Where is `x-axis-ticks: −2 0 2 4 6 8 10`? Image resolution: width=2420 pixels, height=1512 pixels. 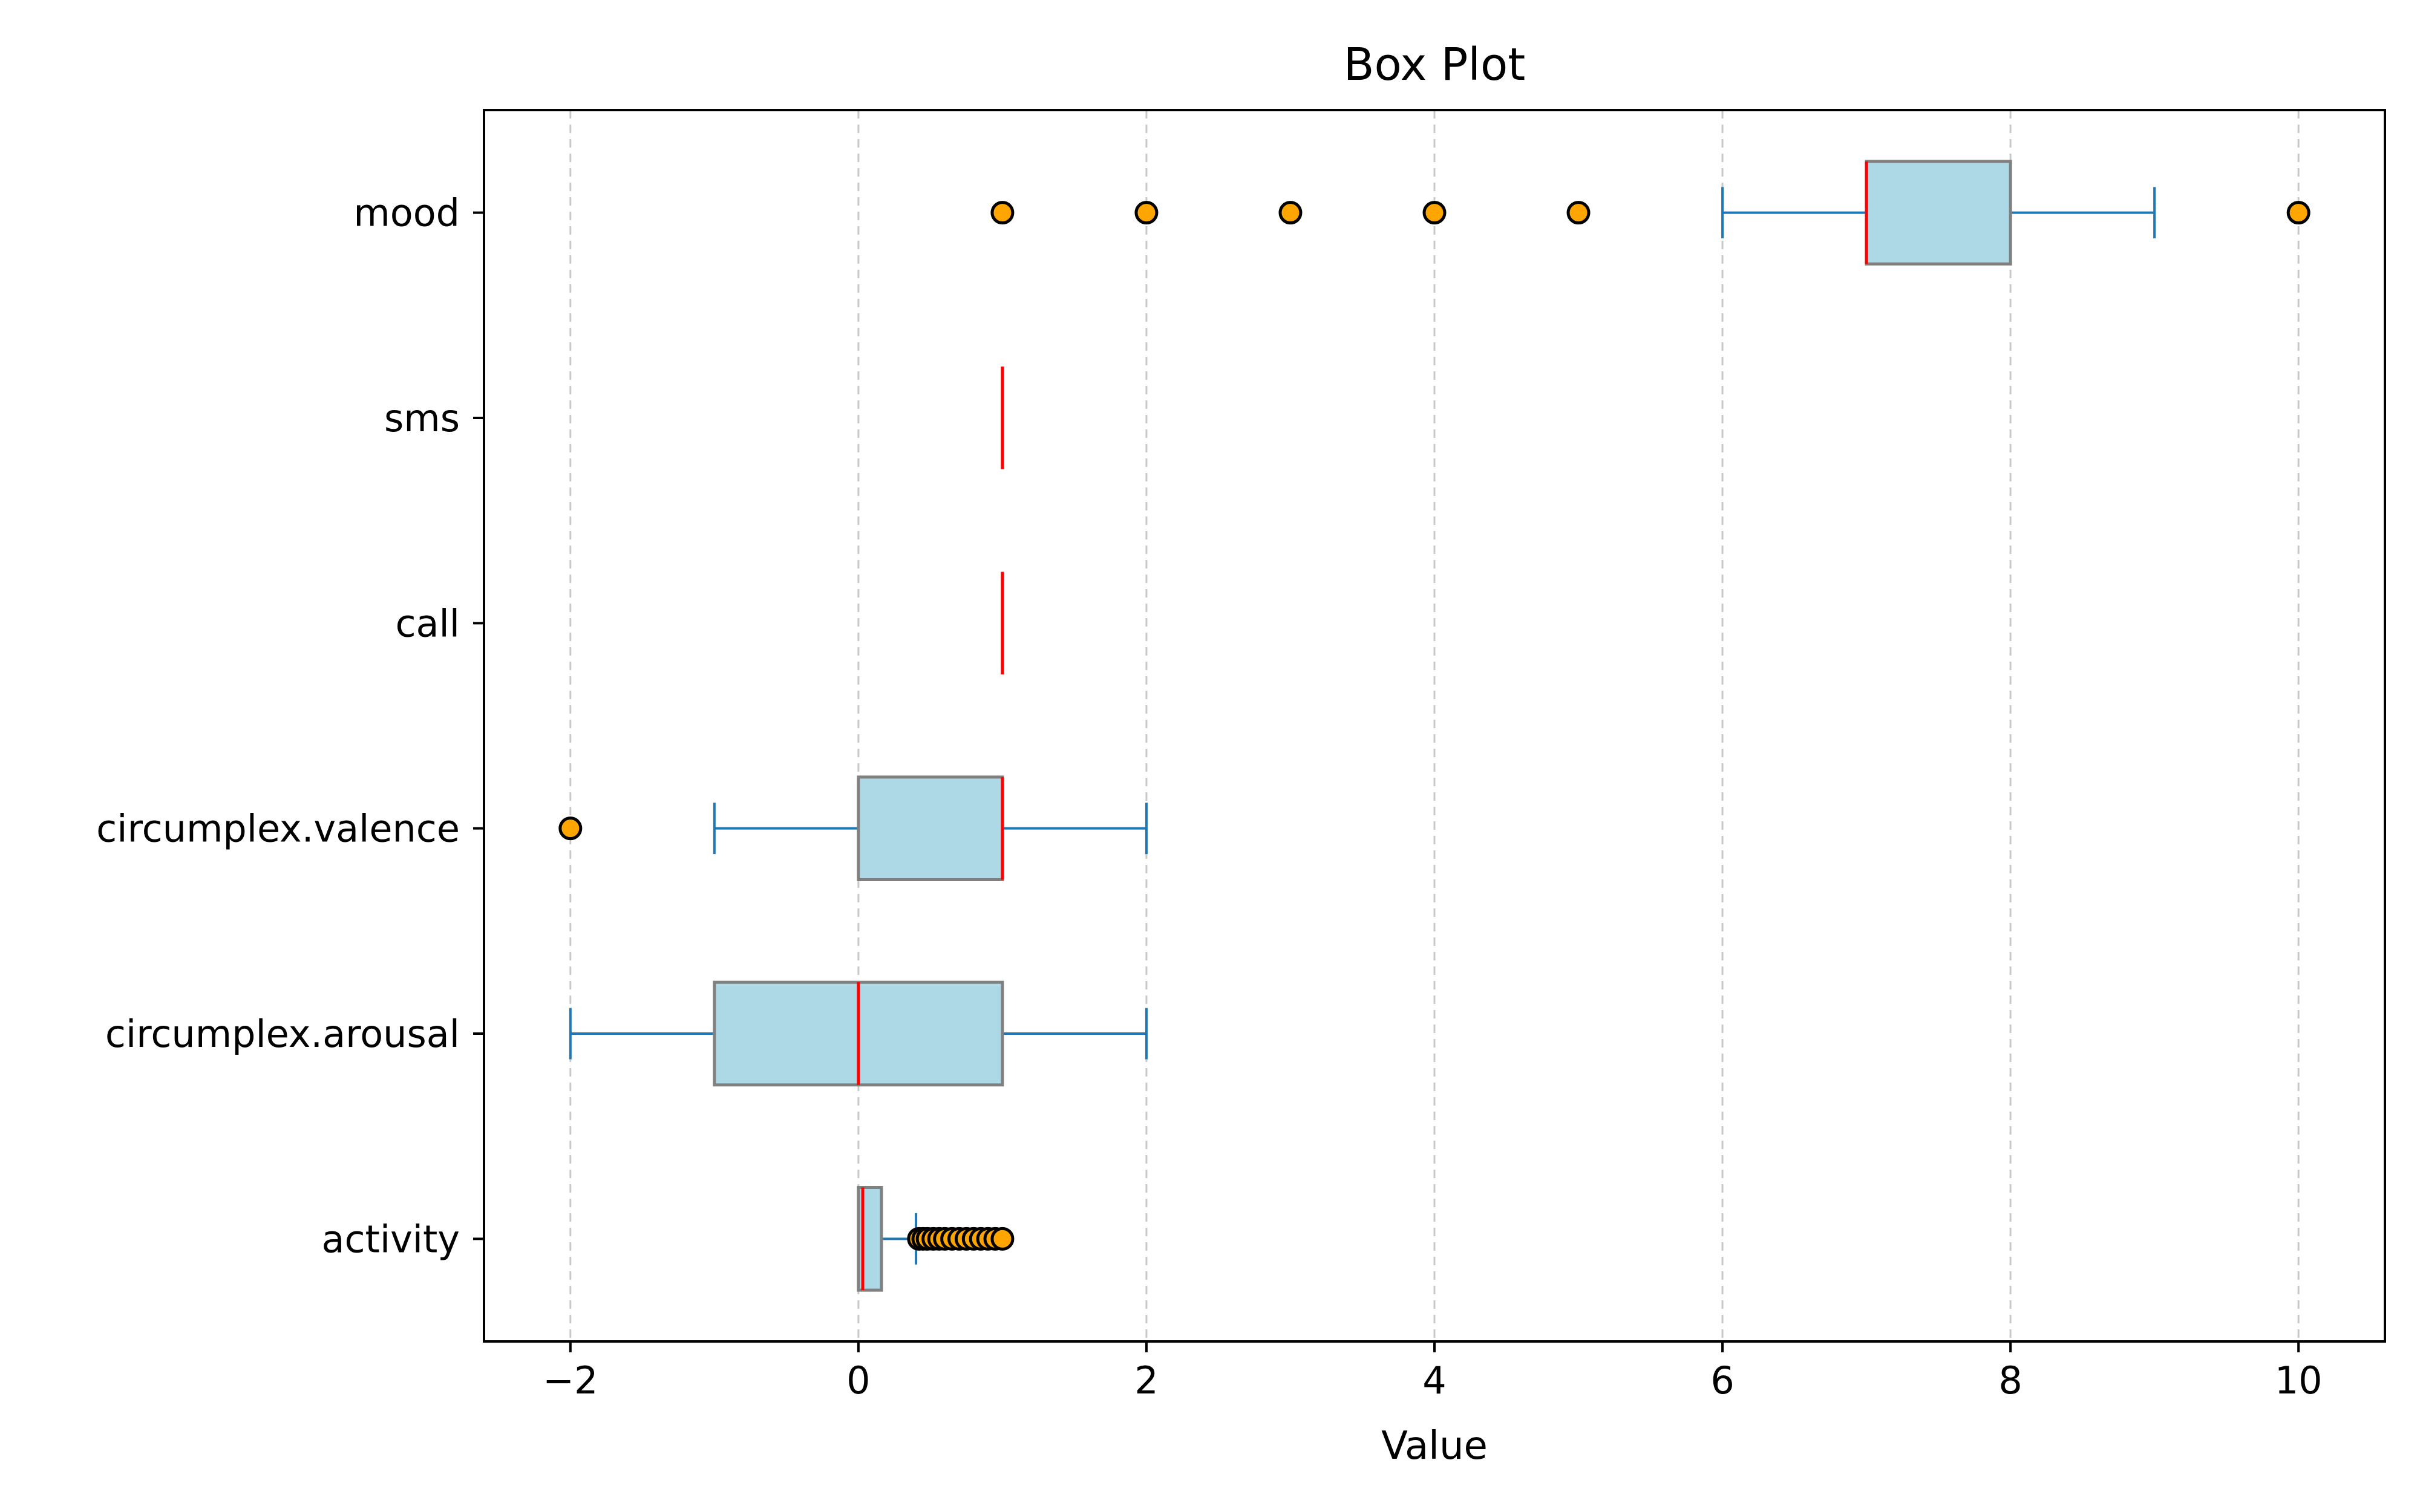
x-axis-ticks: −2 0 2 4 6 8 10 is located at coordinates (1433, 1372).